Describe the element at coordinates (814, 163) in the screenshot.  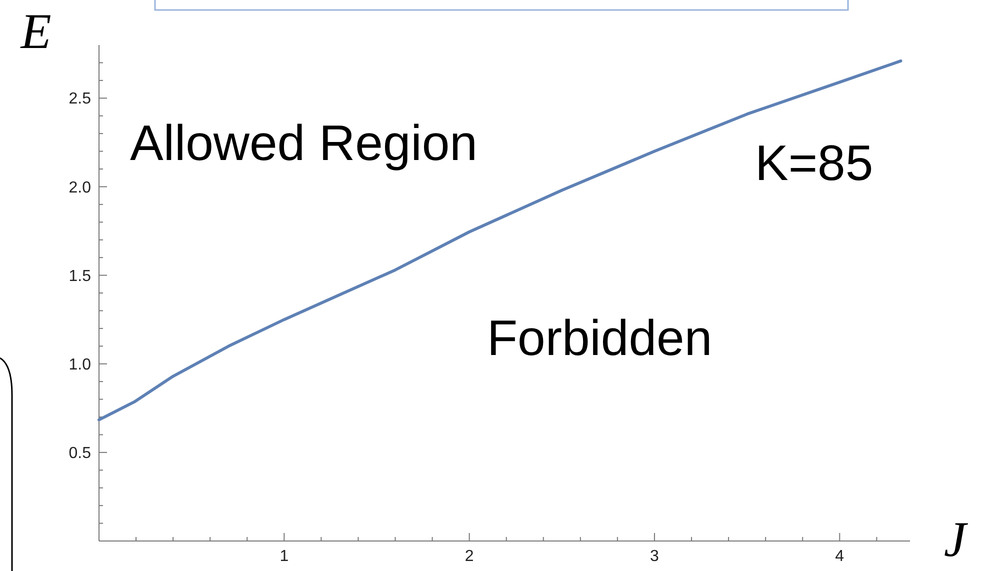
I see `annotation: K=85` at that location.